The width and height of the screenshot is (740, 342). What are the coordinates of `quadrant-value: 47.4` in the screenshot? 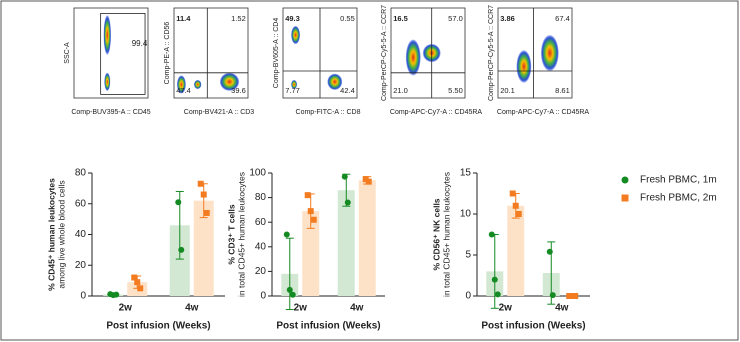 It's located at (183, 90).